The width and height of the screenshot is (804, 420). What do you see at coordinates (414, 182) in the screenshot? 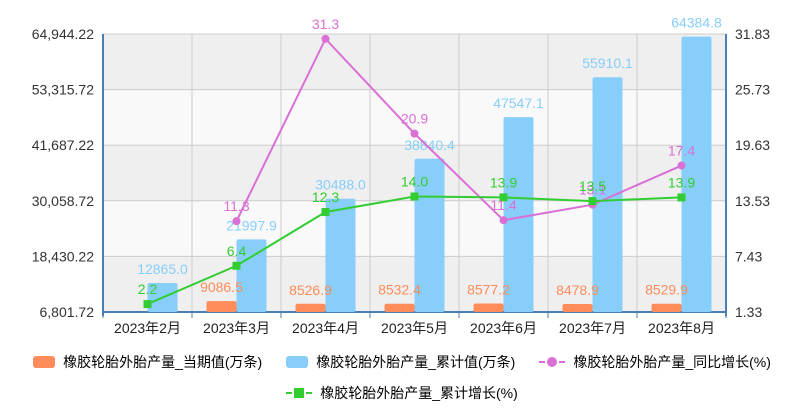
I see `line-data-label: 14.0` at bounding box center [414, 182].